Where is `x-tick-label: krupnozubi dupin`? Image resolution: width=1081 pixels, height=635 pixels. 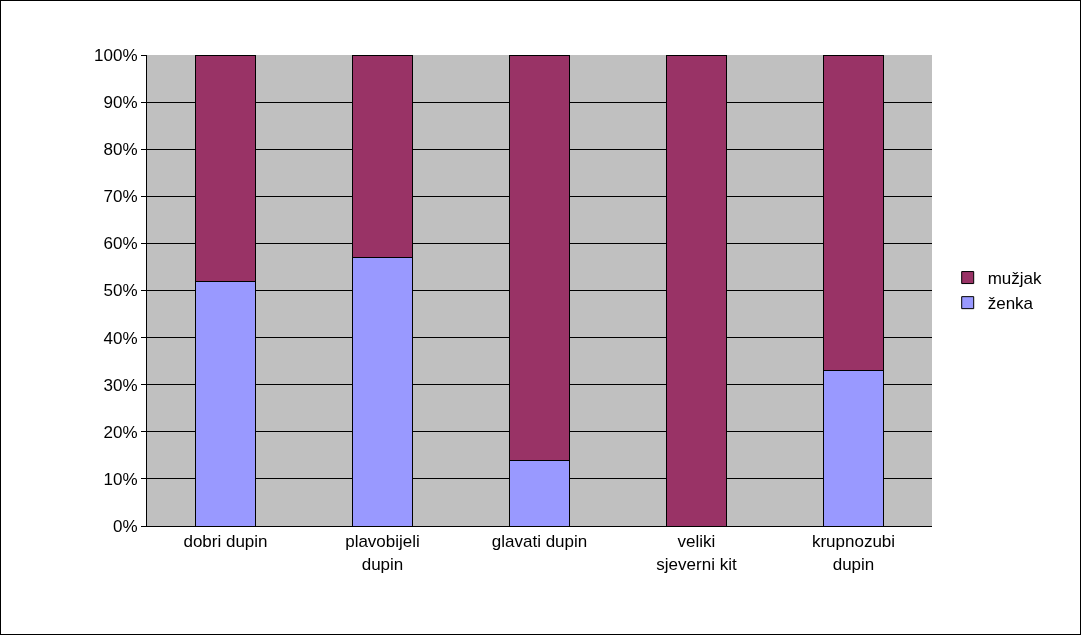 x-tick-label: krupnozubi dupin is located at coordinates (853, 553).